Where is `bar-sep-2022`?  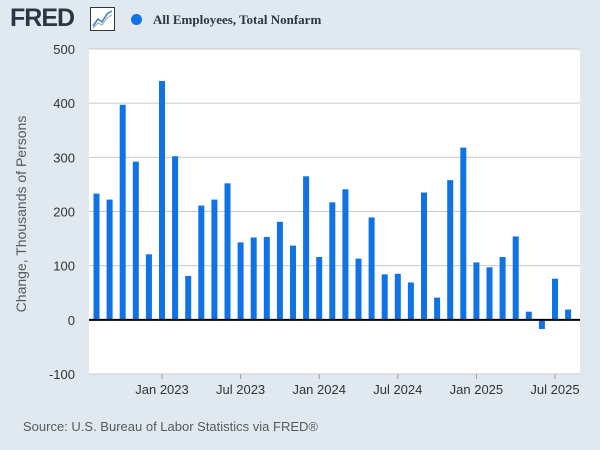
bar-sep-2022 is located at coordinates (109, 259).